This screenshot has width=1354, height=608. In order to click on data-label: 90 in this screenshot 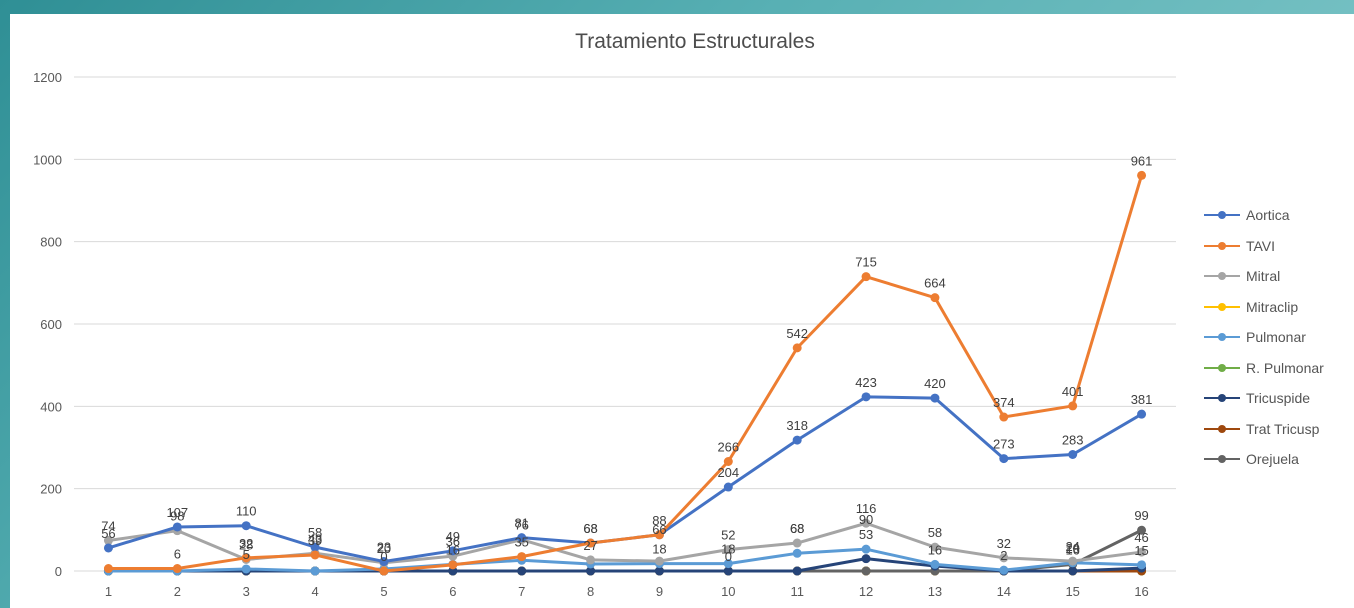, I will do `click(866, 519)`.